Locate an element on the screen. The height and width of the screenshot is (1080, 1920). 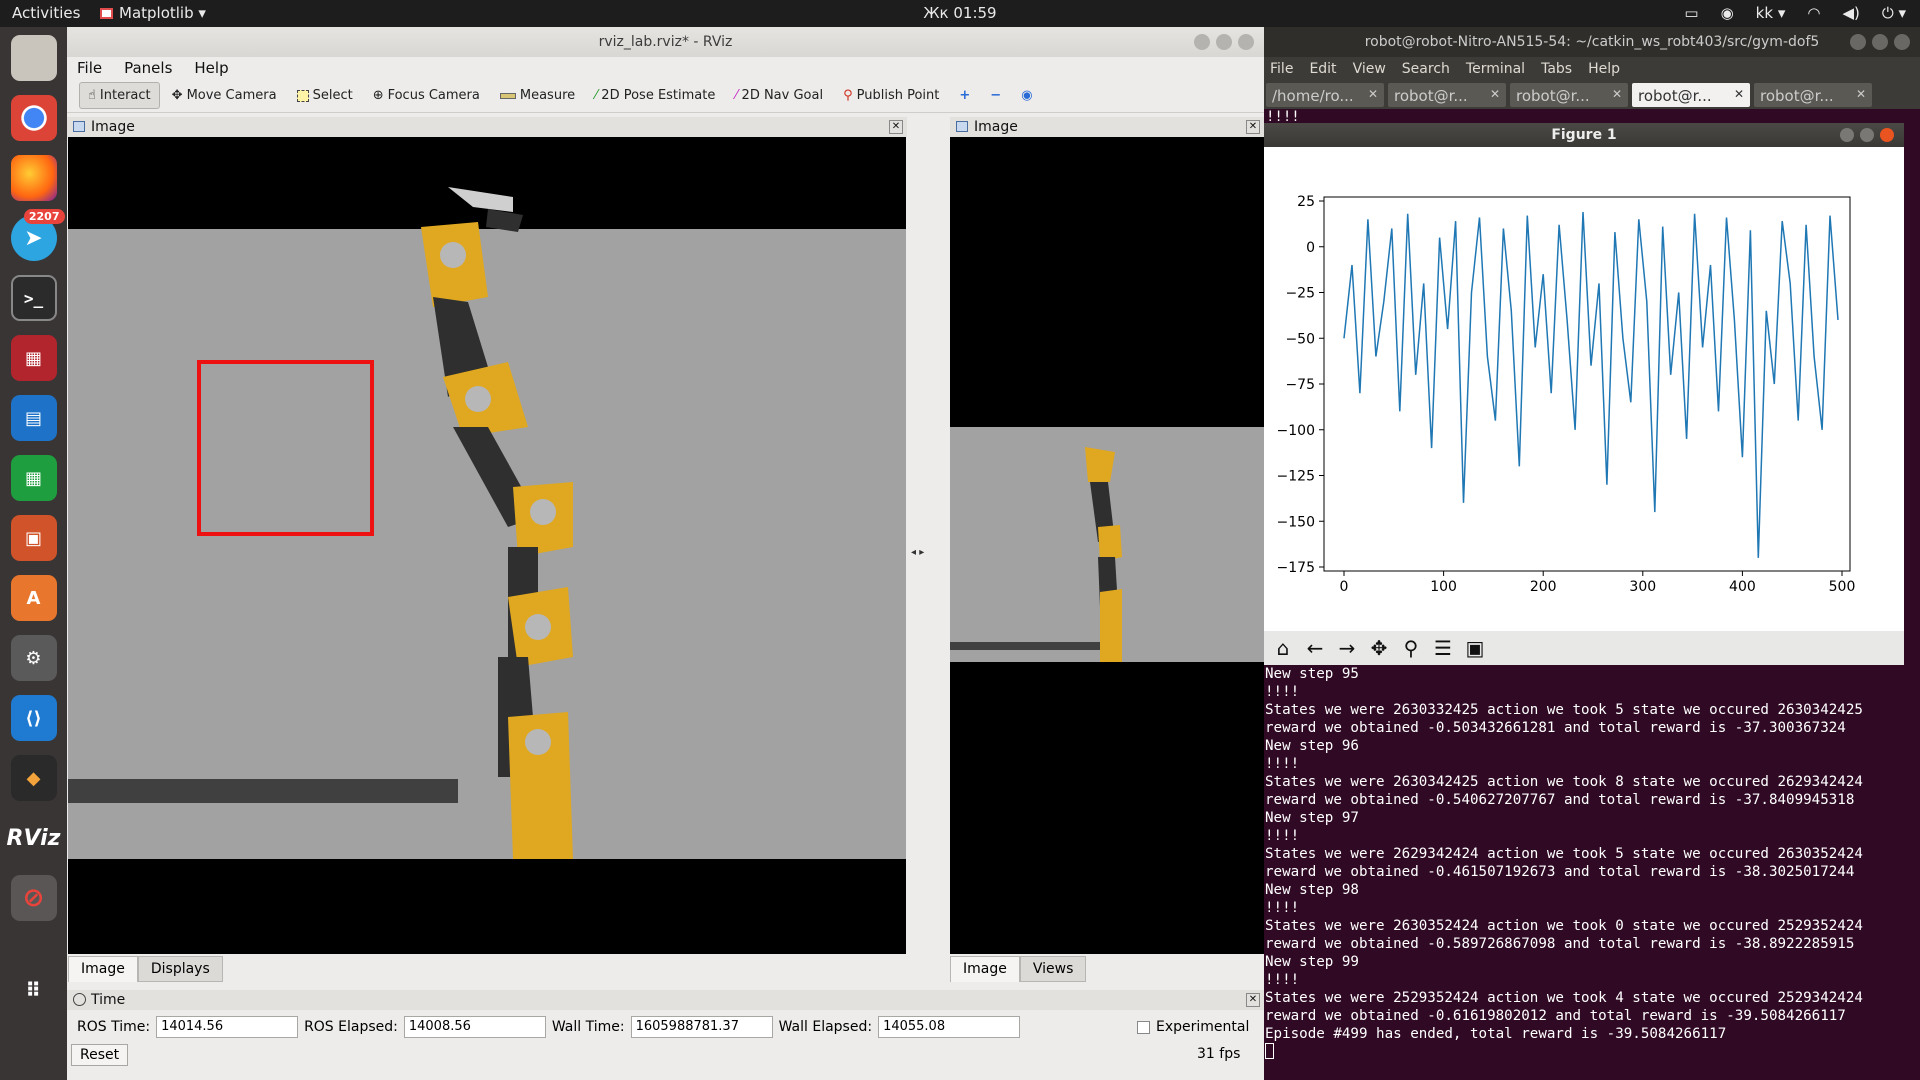
maximize-button is located at coordinates (1224, 42).